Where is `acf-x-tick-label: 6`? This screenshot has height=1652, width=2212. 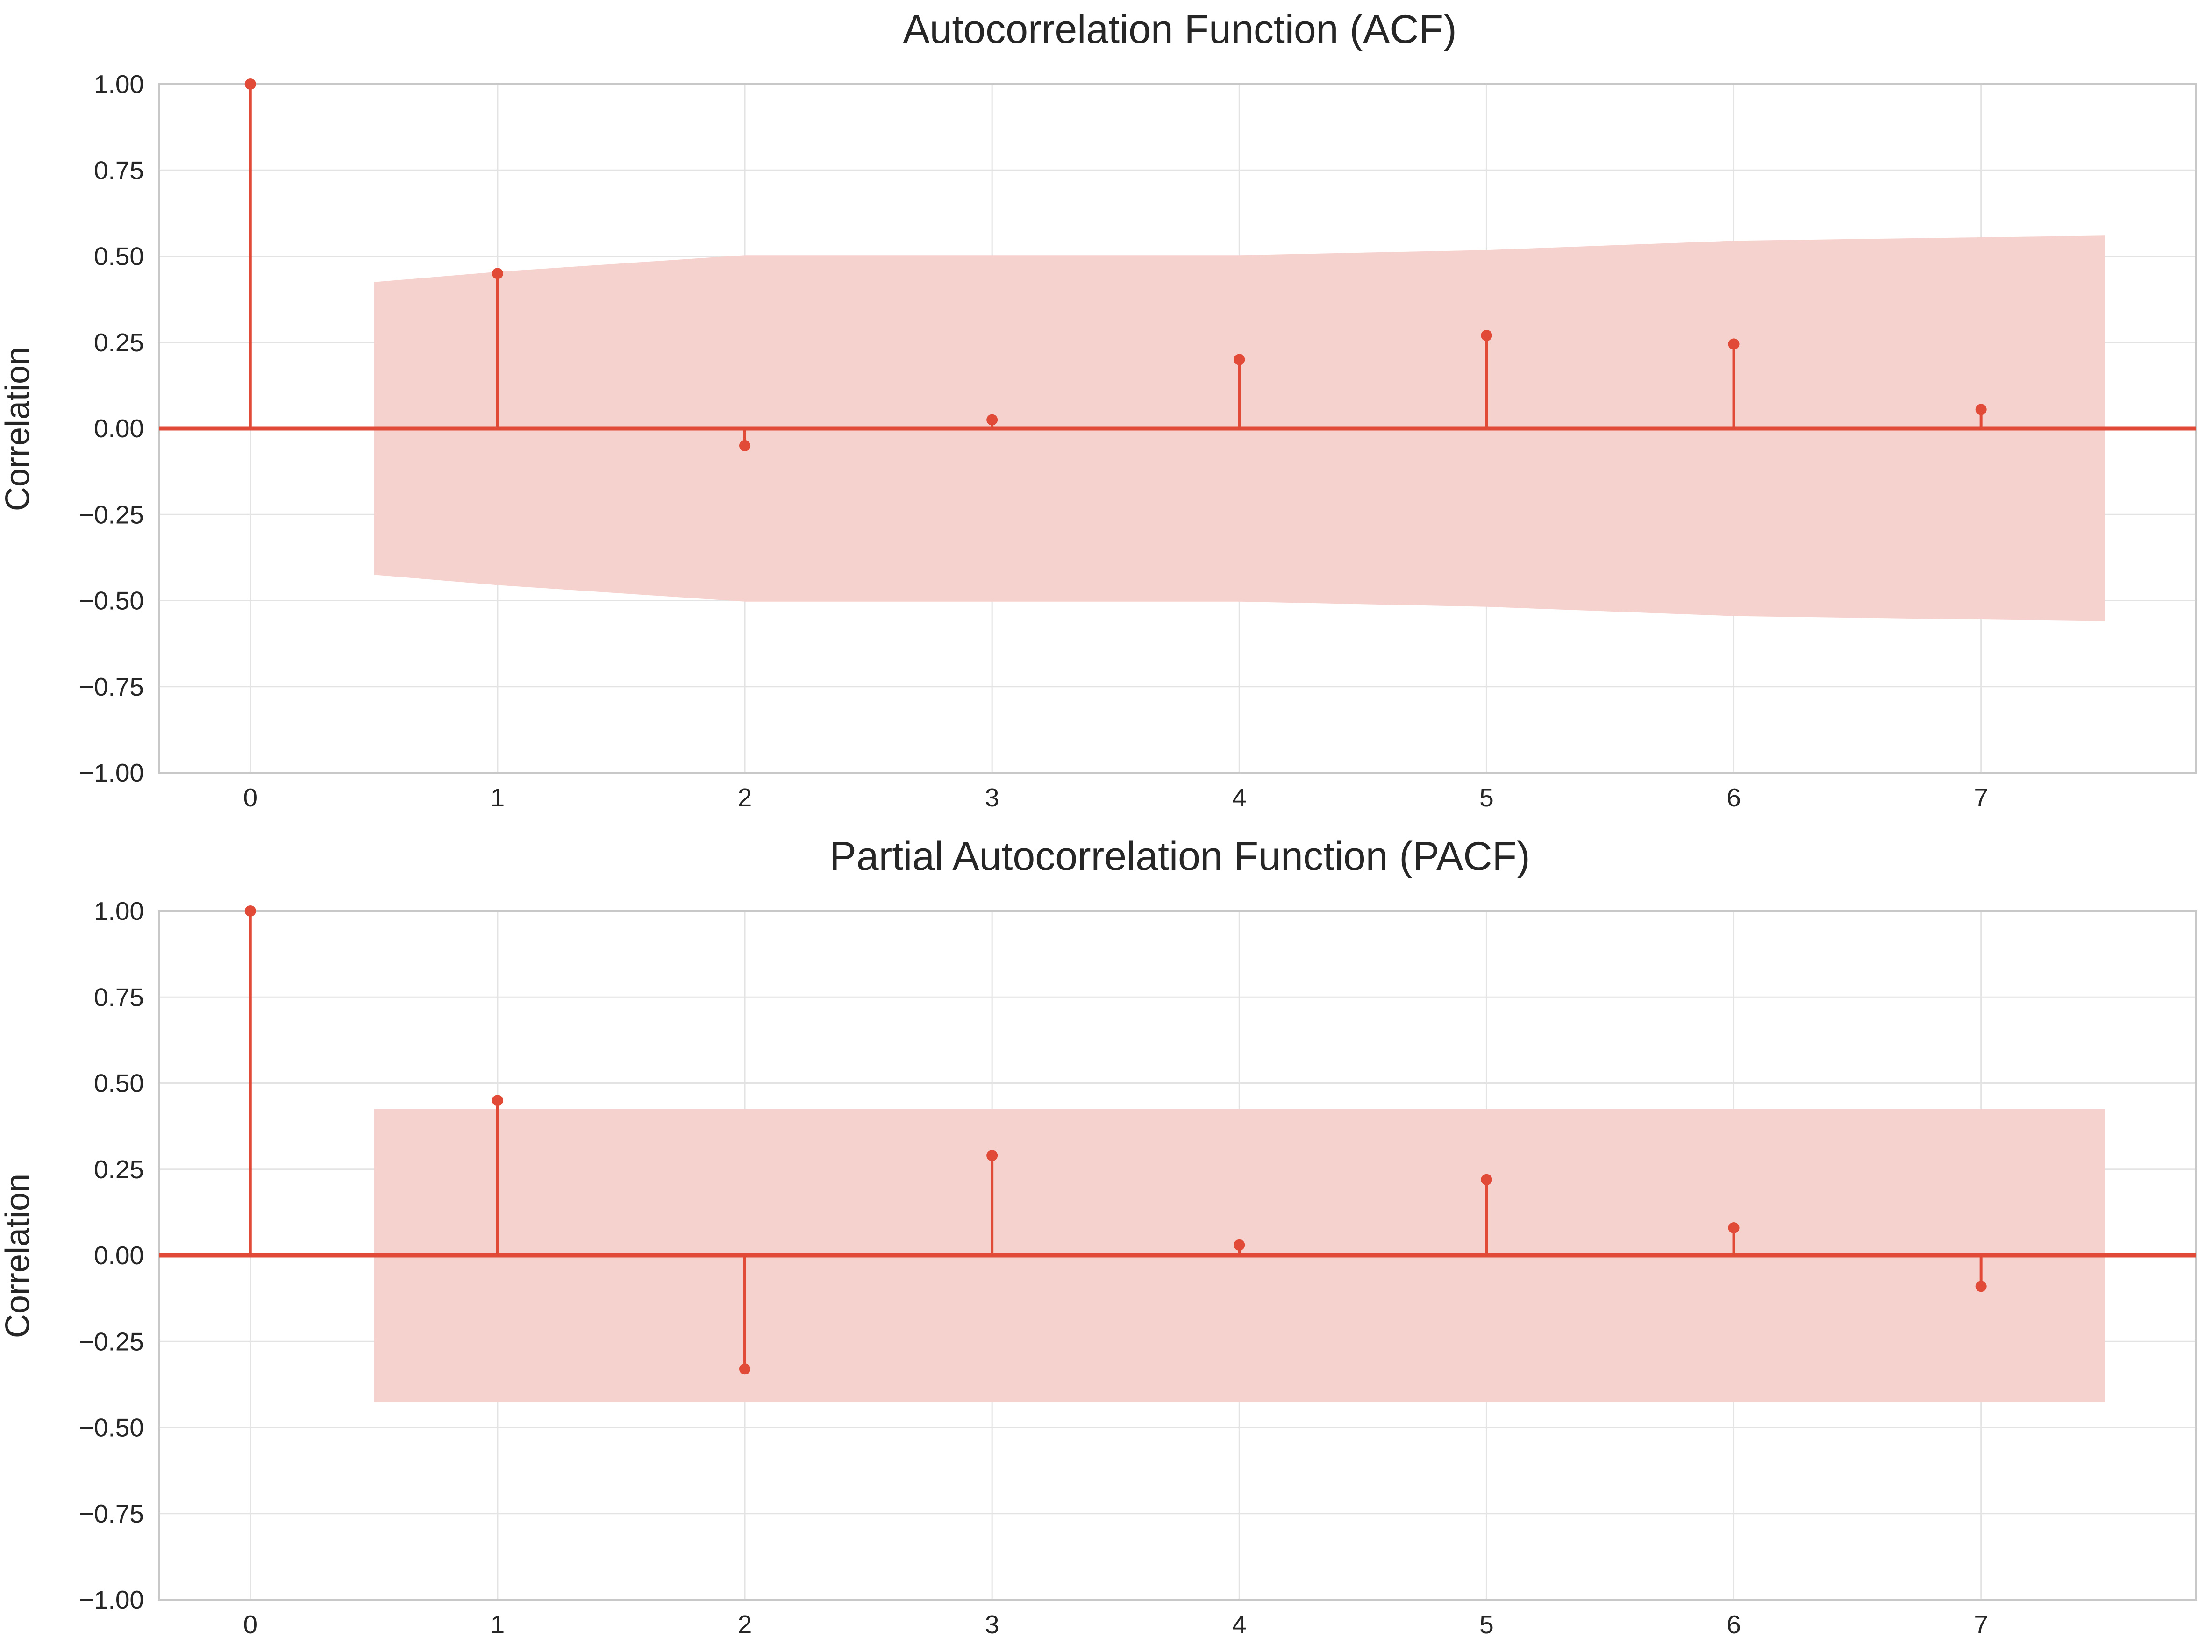
acf-x-tick-label: 6 is located at coordinates (1734, 797).